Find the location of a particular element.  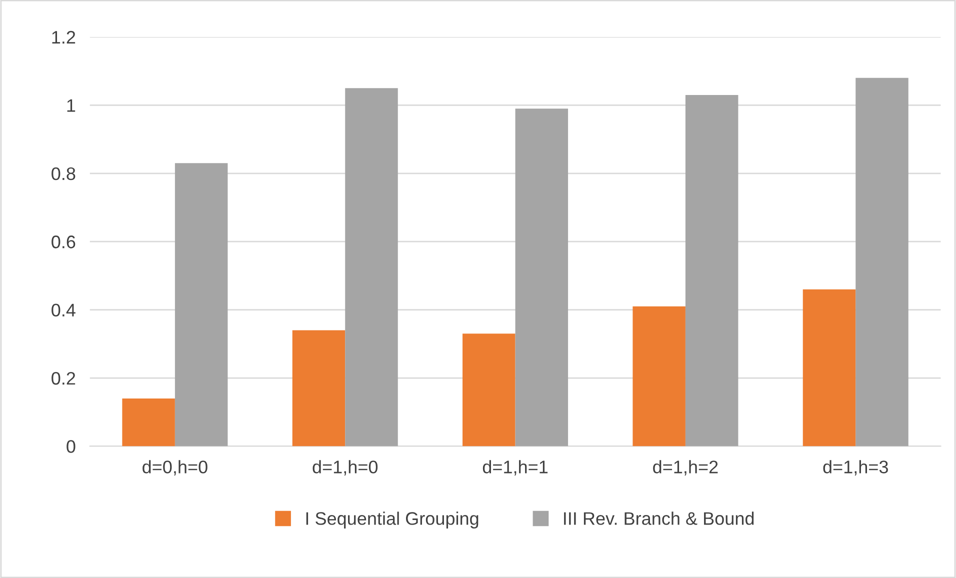

y-tick-label: 0.8 is located at coordinates (64, 173).